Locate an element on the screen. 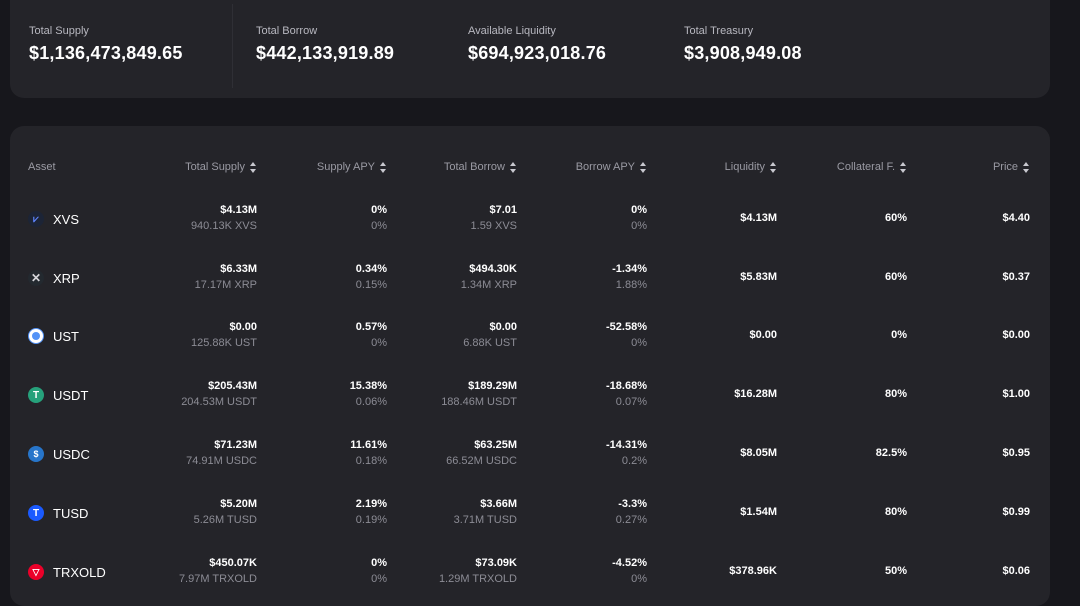  stat-label: Available Liquidity is located at coordinates (512, 31).